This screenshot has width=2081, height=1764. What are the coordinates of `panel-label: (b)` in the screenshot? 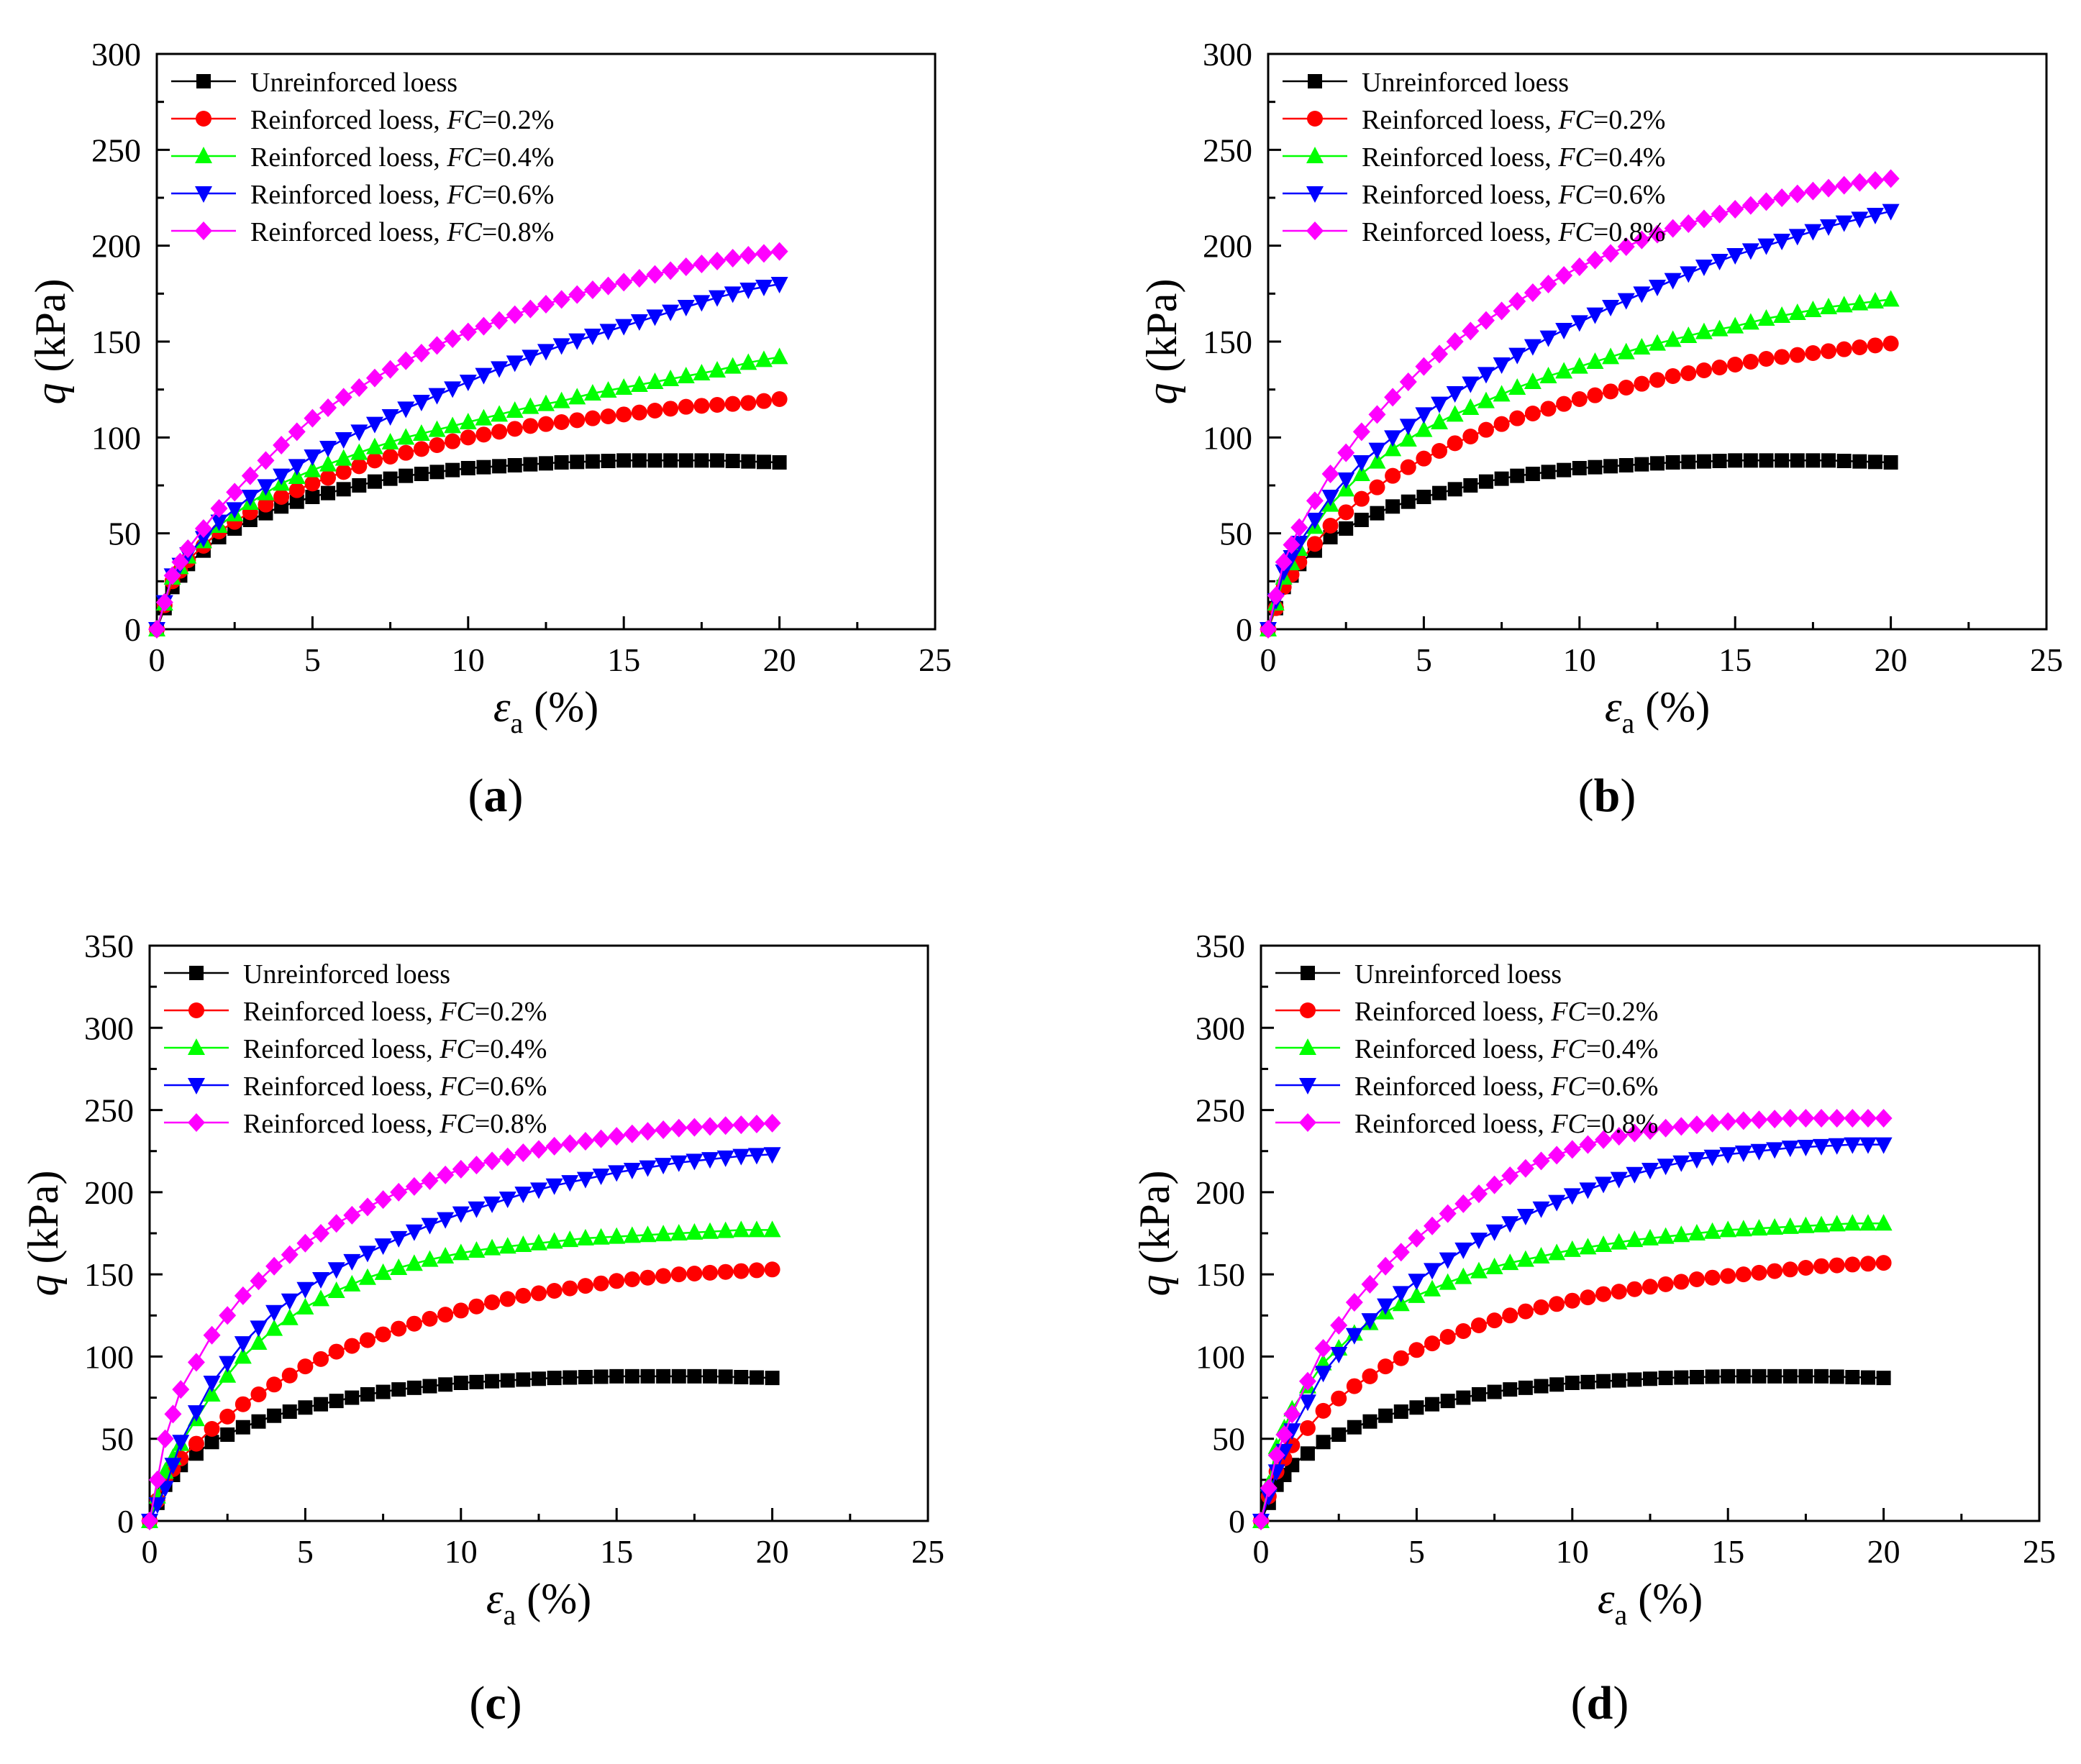 It's located at (1607, 795).